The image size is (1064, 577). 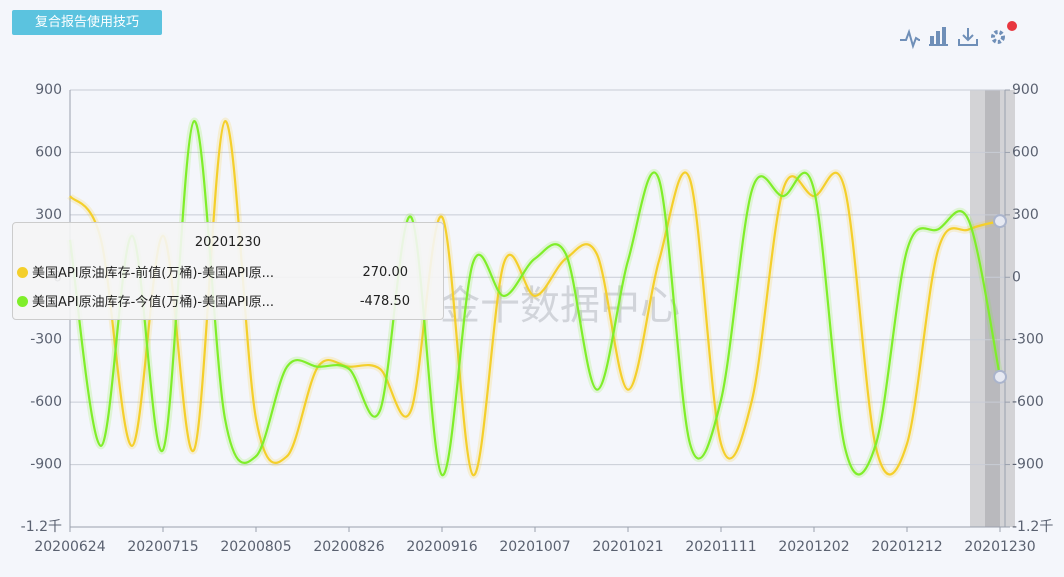 What do you see at coordinates (48, 152) in the screenshot?
I see `y-tick-label: 600` at bounding box center [48, 152].